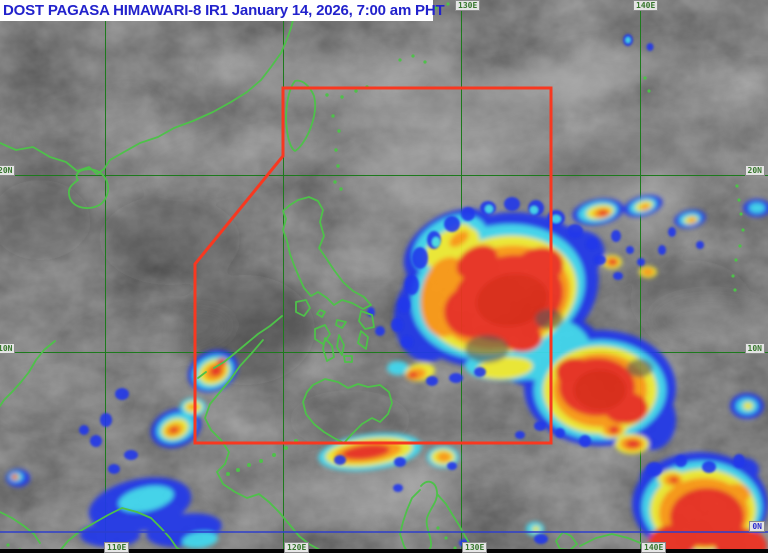 The width and height of the screenshot is (768, 553). I want to click on grid-label-10n-right: 10N, so click(754, 348).